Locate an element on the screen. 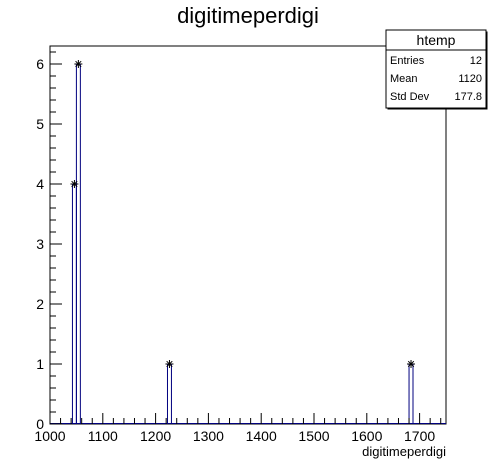 The image size is (496, 472). x-tick-label: 1400 is located at coordinates (261, 436).